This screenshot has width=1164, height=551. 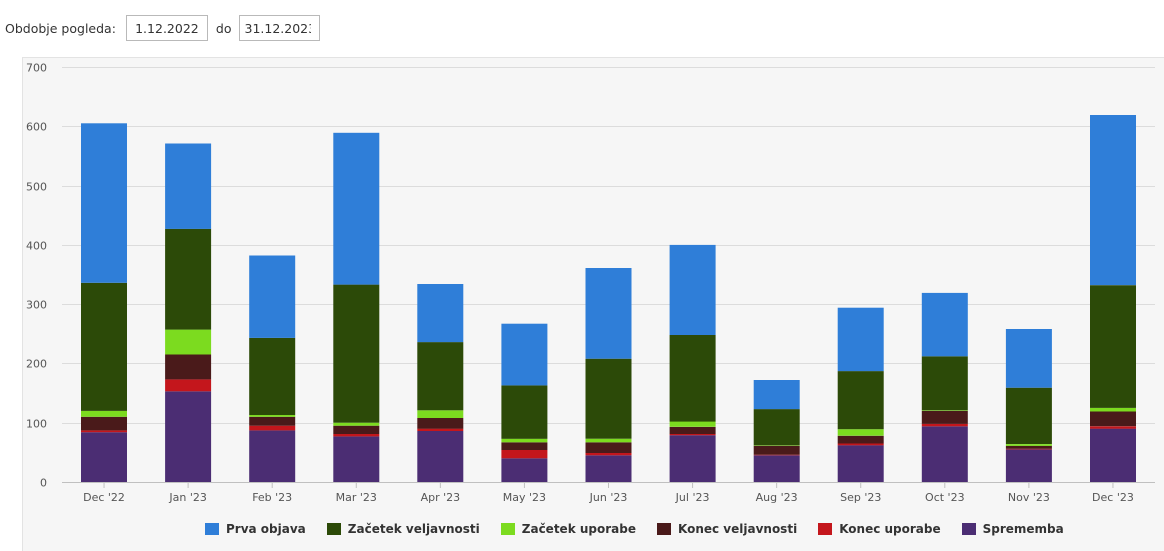 I want to click on date-from-input, so click(x=166, y=28).